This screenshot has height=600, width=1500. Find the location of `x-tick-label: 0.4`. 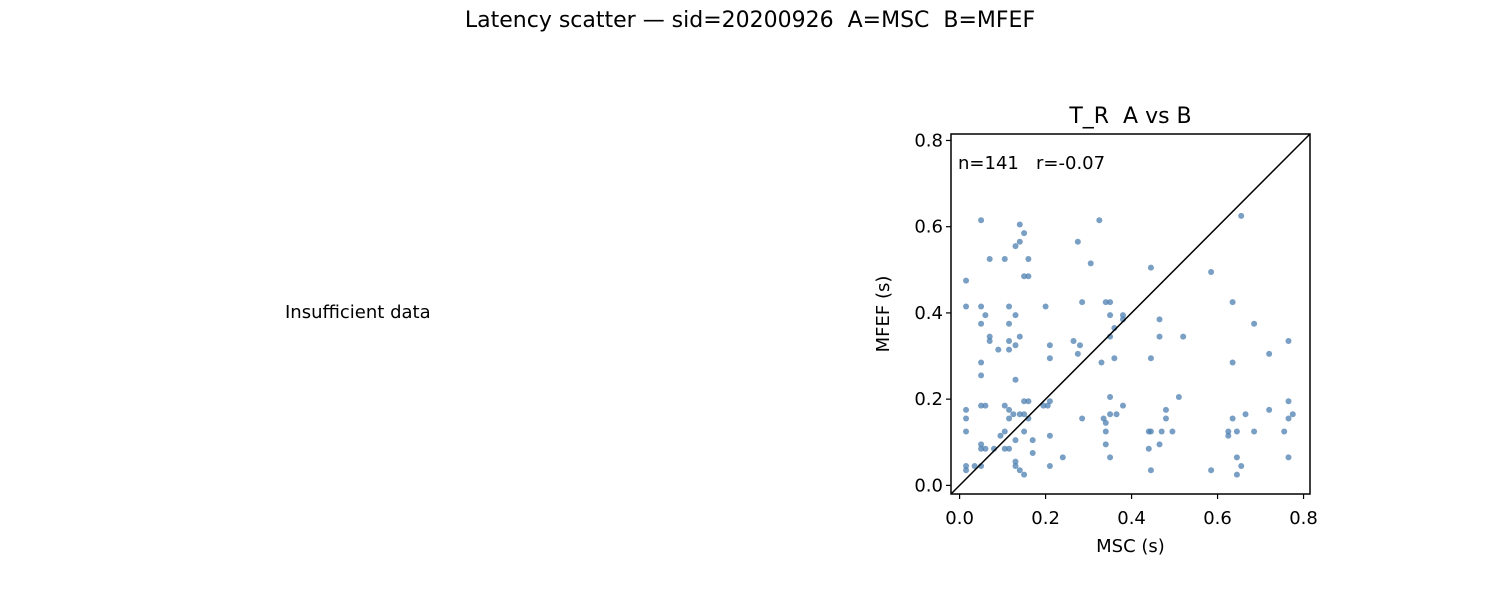

x-tick-label: 0.4 is located at coordinates (1131, 518).